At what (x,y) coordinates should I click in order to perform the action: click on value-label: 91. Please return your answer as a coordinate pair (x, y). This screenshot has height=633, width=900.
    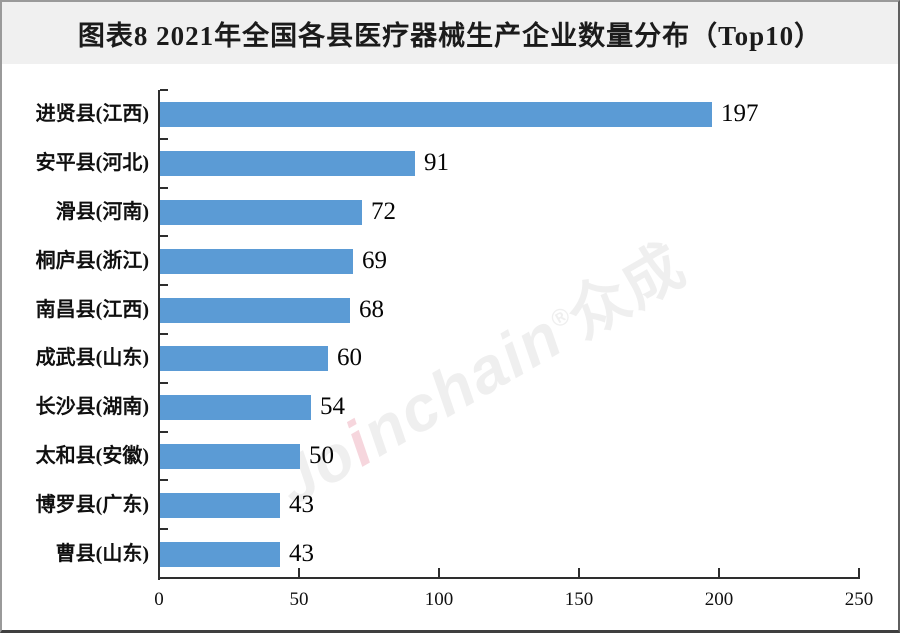
    Looking at the image, I should click on (436, 163).